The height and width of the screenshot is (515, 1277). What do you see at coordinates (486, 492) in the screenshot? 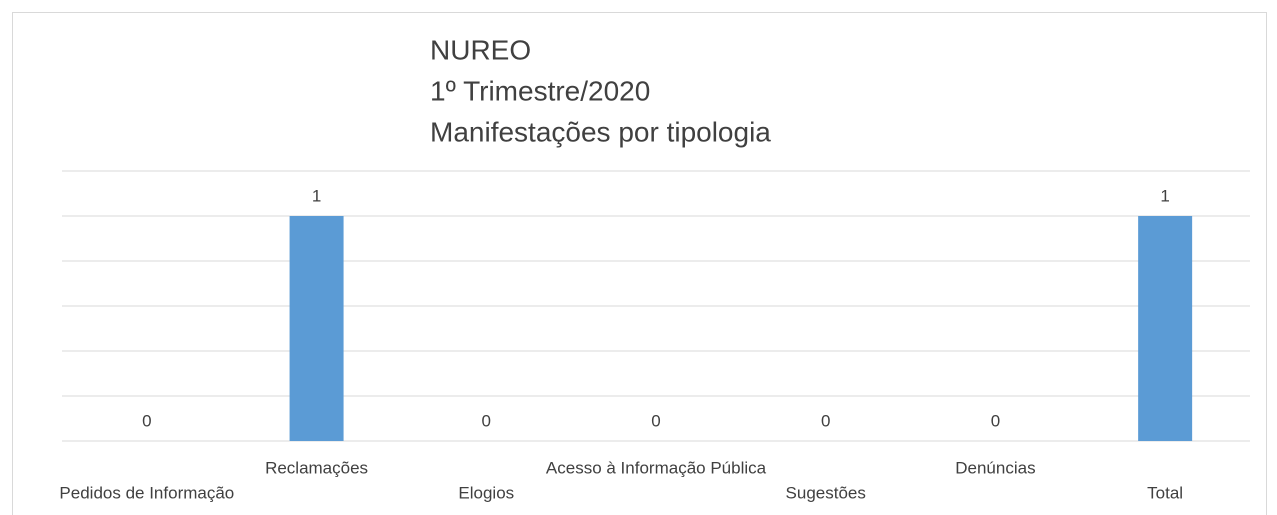
I see `x-tick-label: Elogios` at bounding box center [486, 492].